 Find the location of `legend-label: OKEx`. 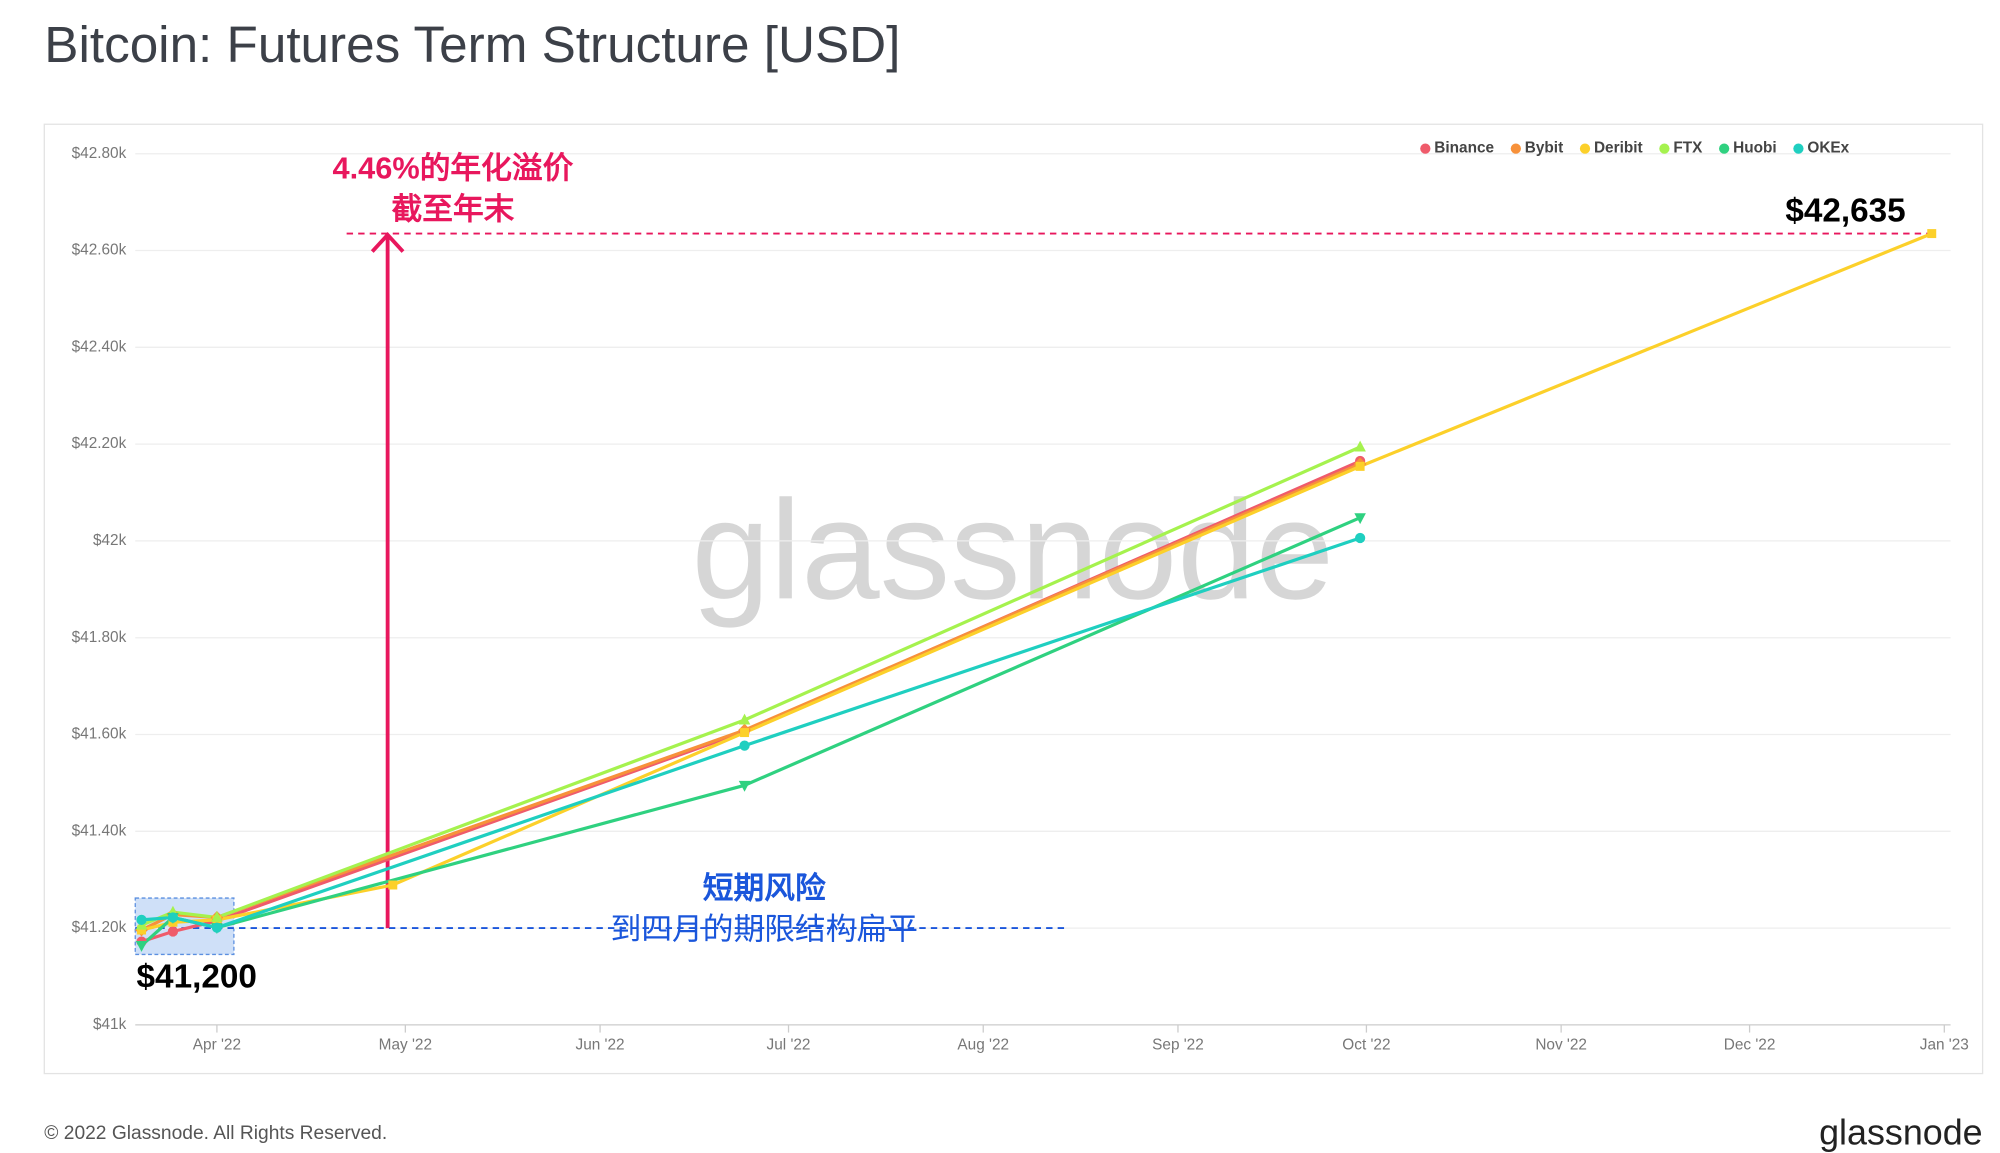

legend-label: OKEx is located at coordinates (1828, 148).